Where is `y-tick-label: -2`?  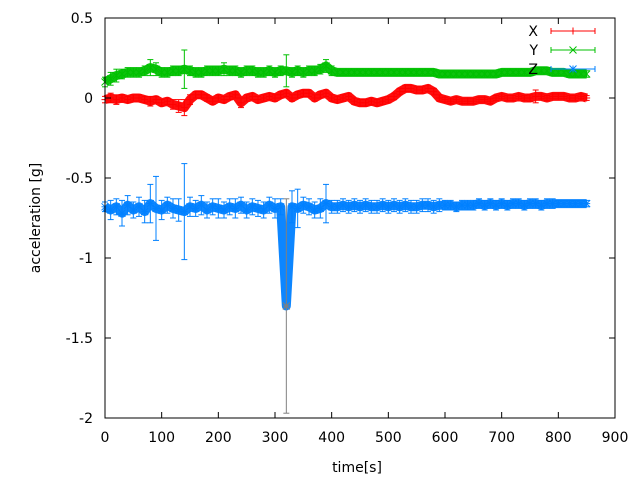 y-tick-label: -2 is located at coordinates (86, 419).